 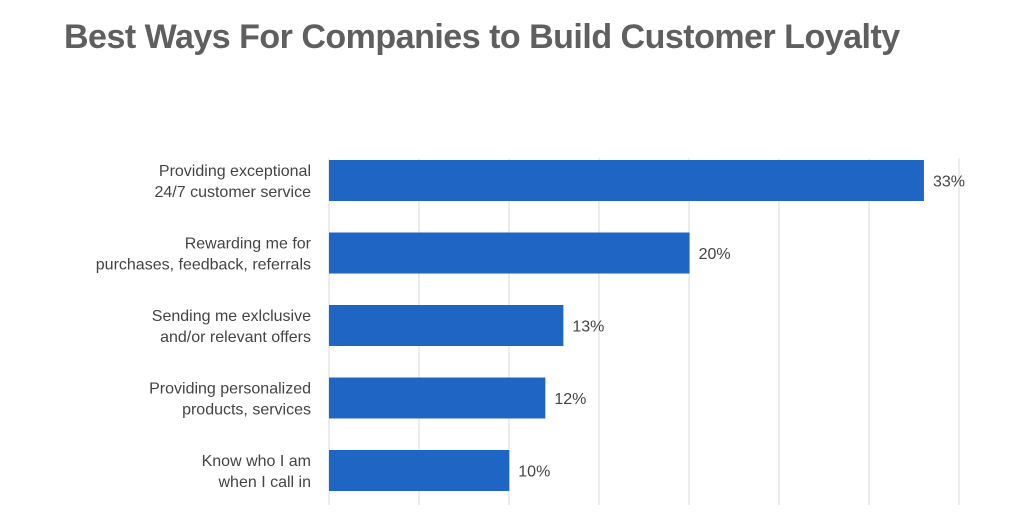 What do you see at coordinates (588, 327) in the screenshot?
I see `bar-value-label: 13%` at bounding box center [588, 327].